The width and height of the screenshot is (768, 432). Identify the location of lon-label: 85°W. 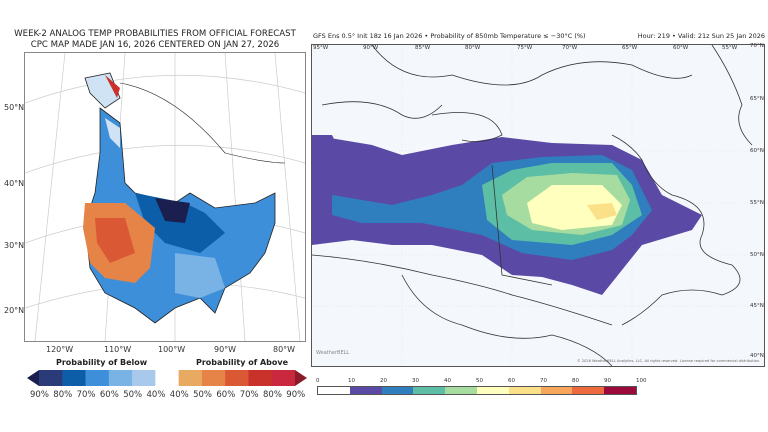
(423, 48).